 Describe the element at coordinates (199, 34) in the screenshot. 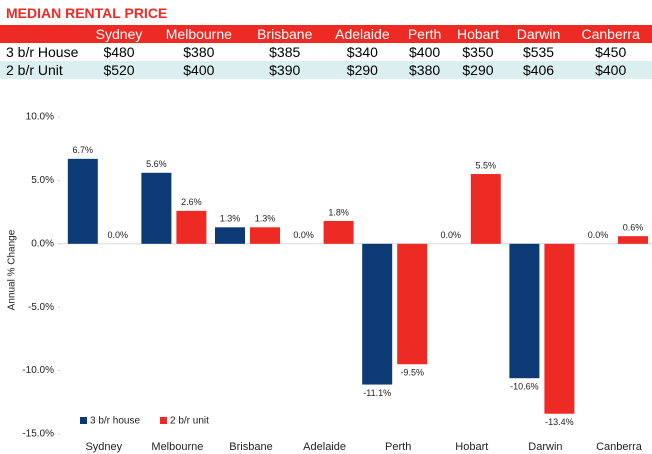

I see `column-header: Melbourne` at that location.